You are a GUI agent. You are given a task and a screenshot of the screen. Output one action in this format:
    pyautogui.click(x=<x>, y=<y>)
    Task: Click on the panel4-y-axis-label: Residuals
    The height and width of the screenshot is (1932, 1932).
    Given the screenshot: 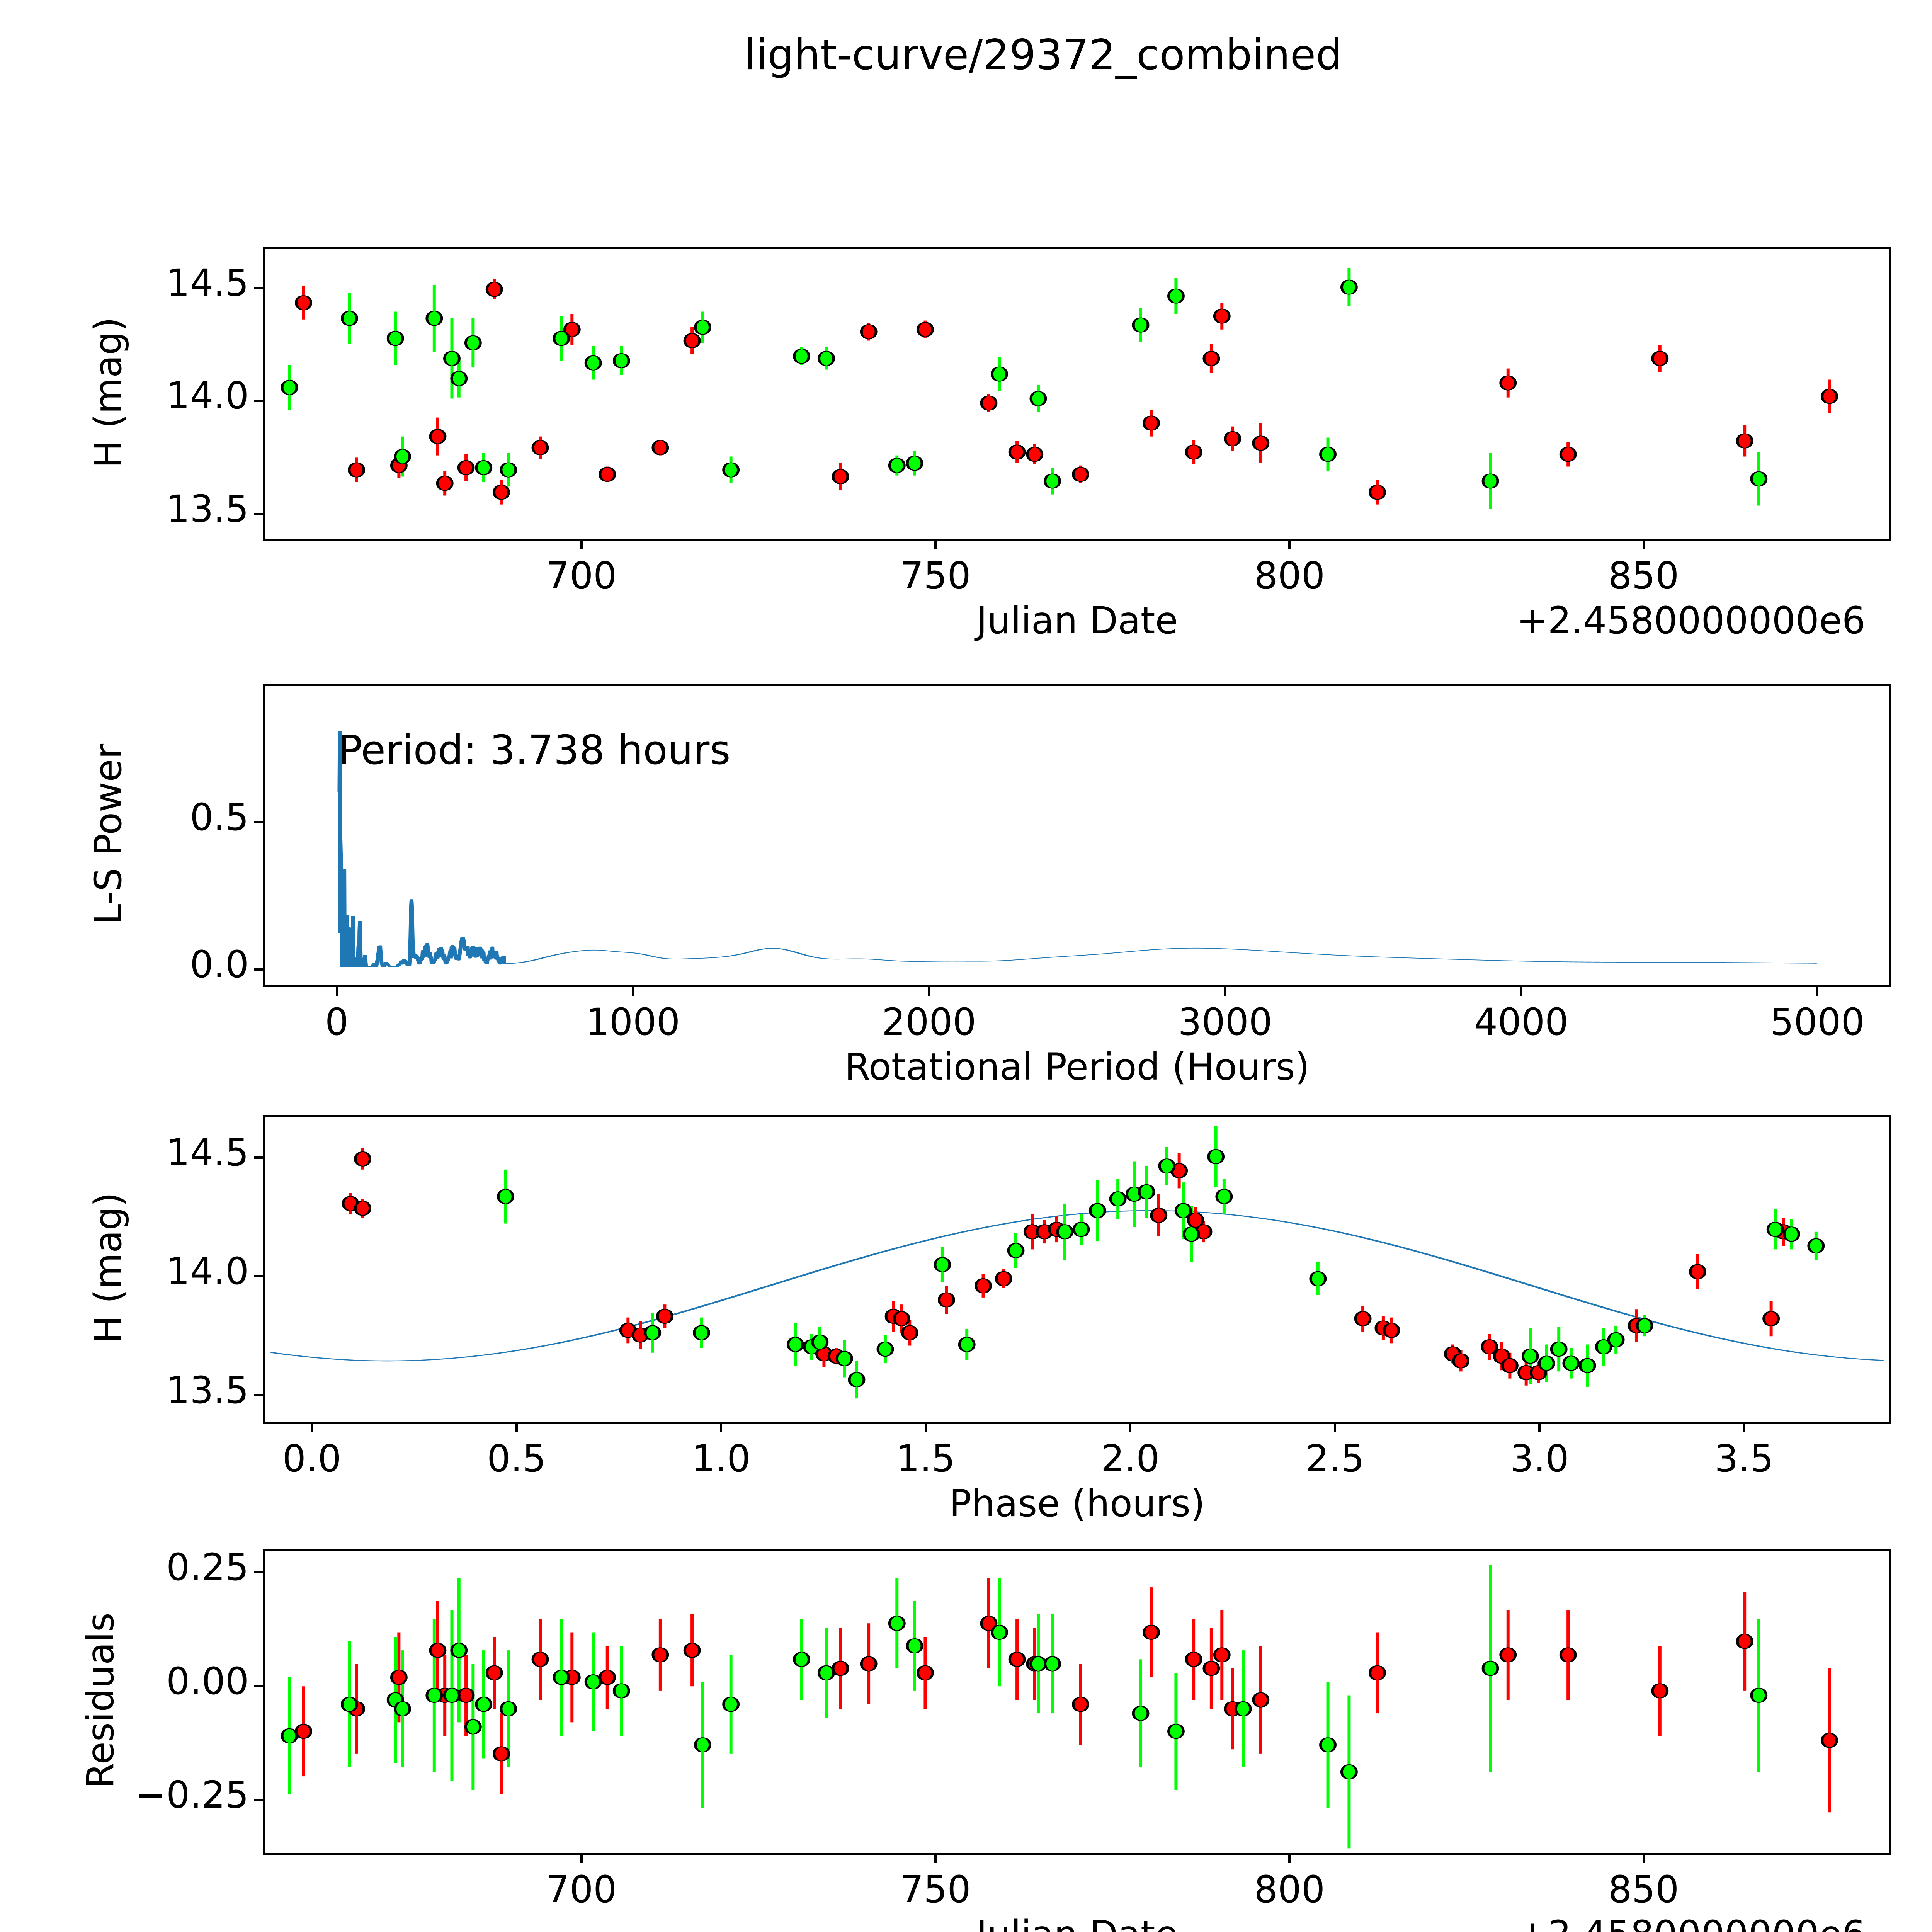 What is the action you would take?
    pyautogui.click(x=101, y=1700)
    